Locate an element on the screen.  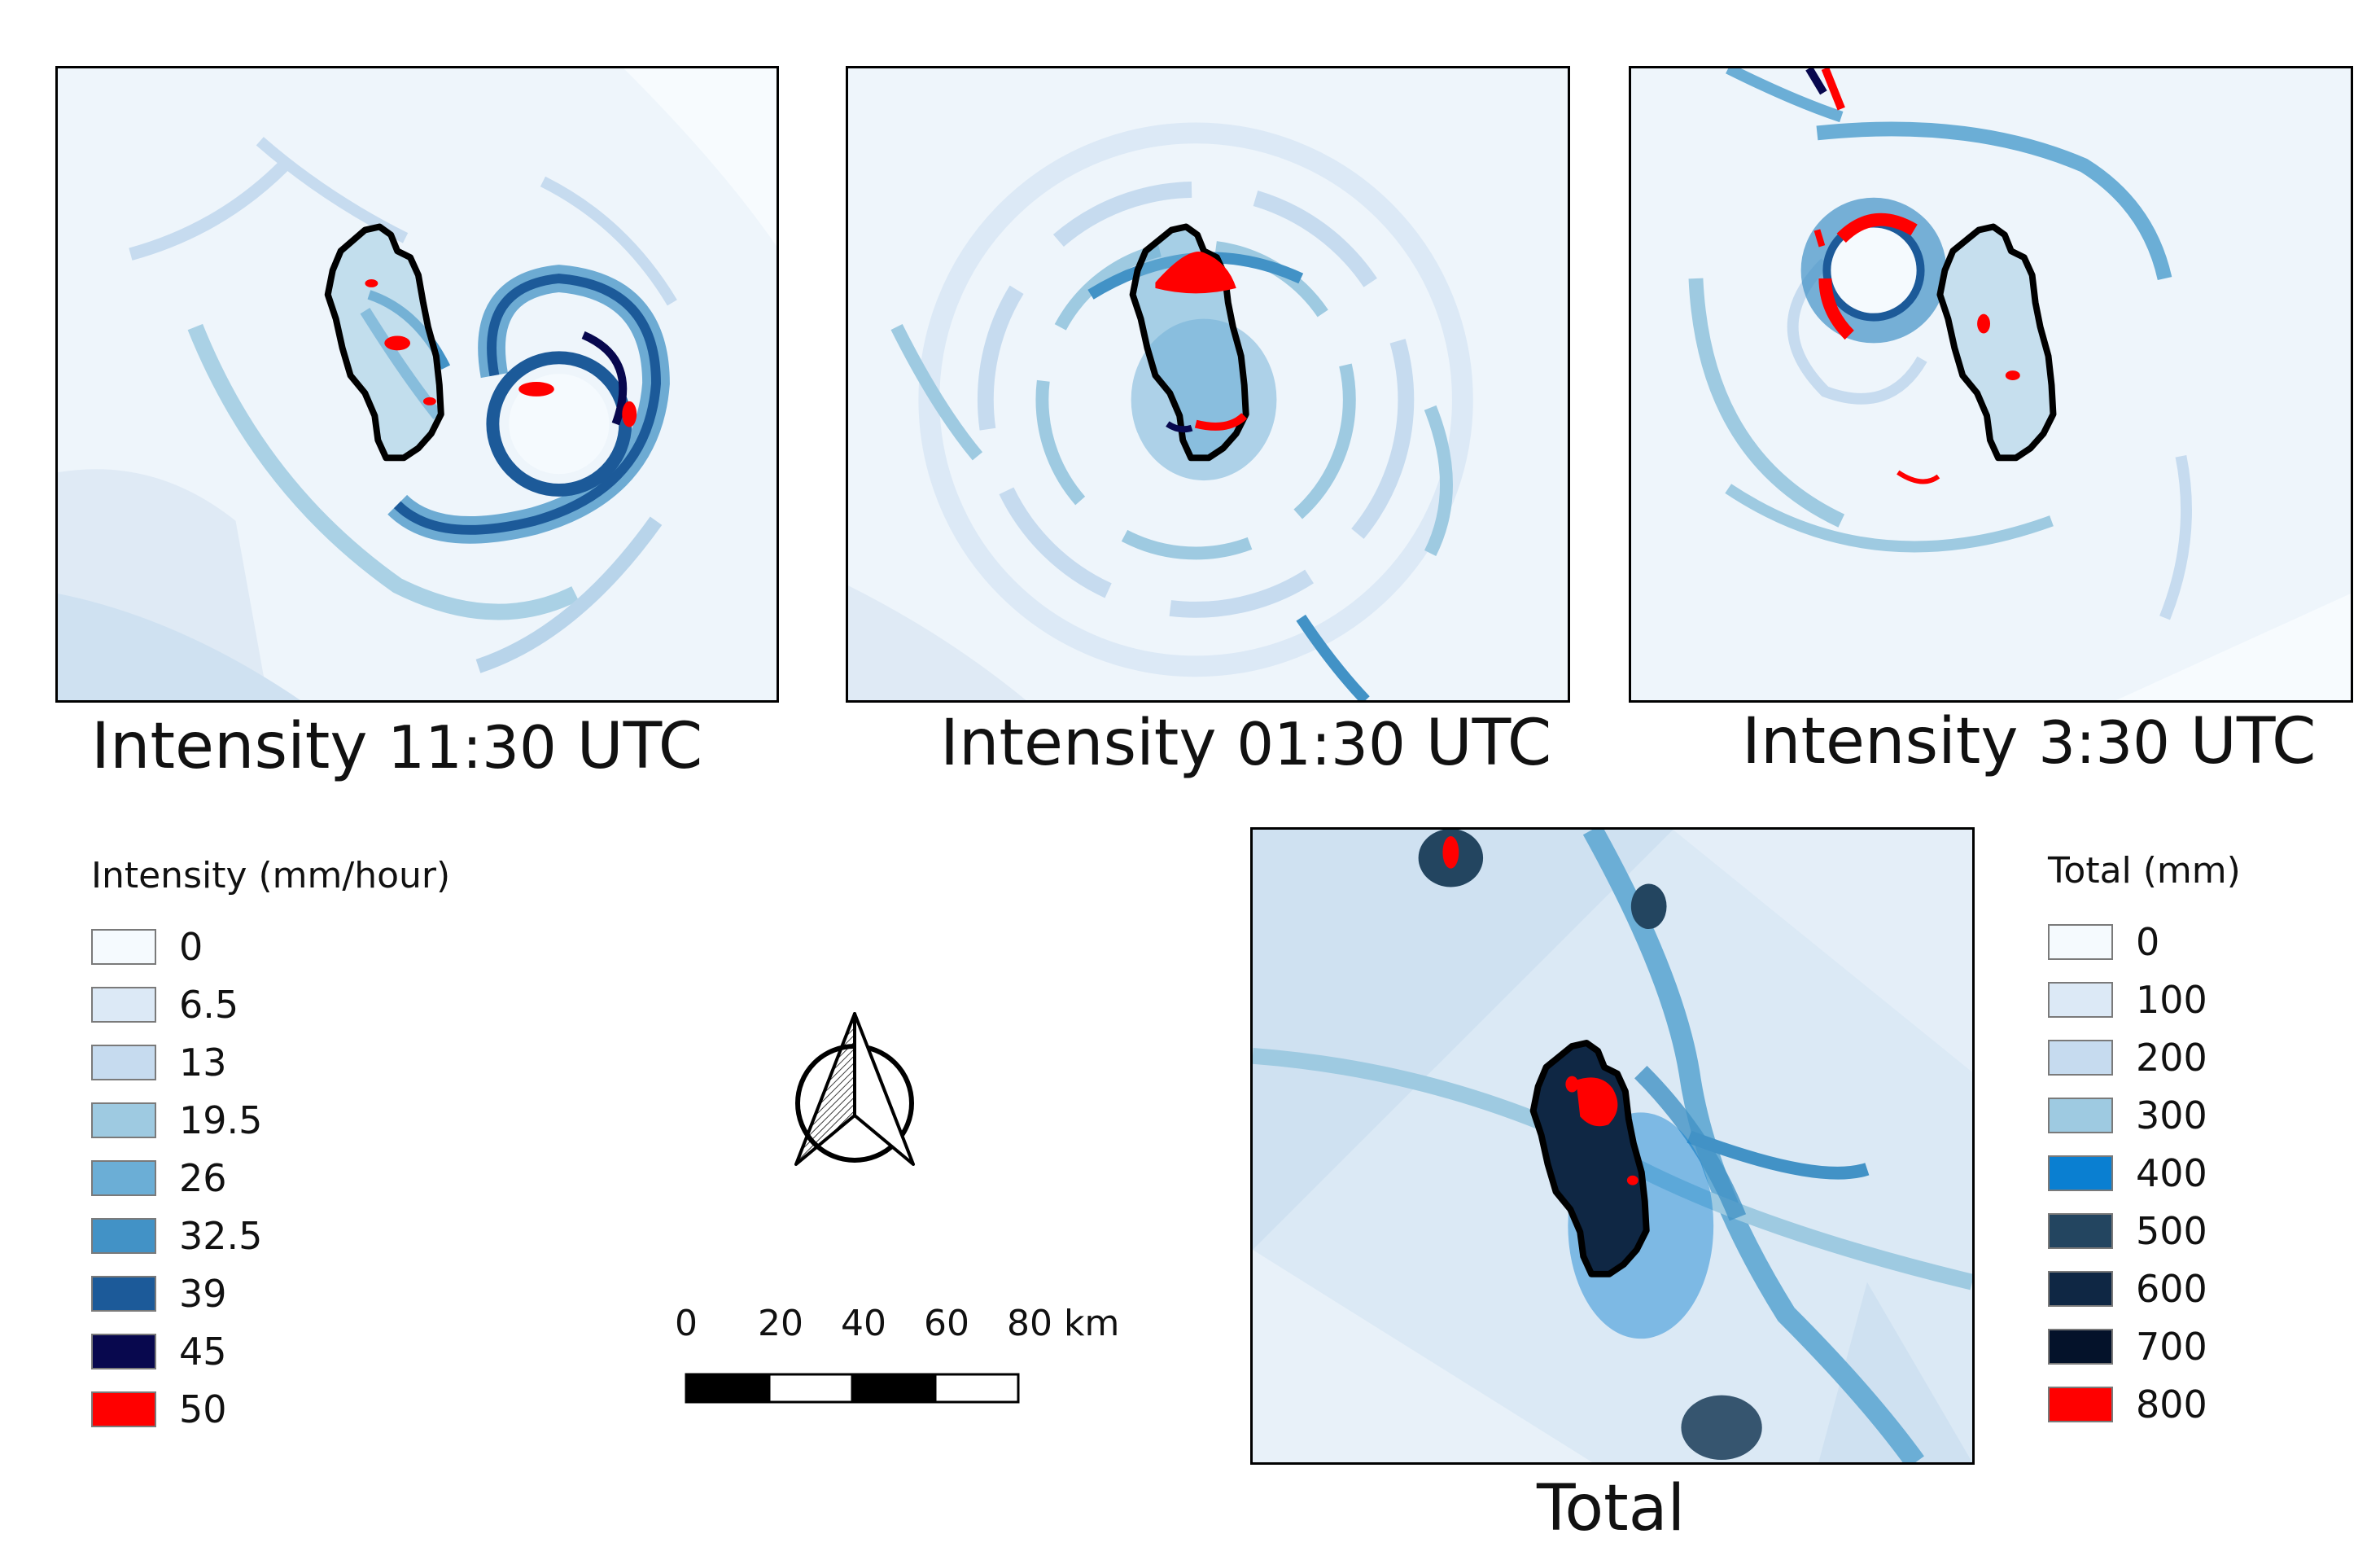
legend-item: 800 is located at coordinates (2144, 1404).